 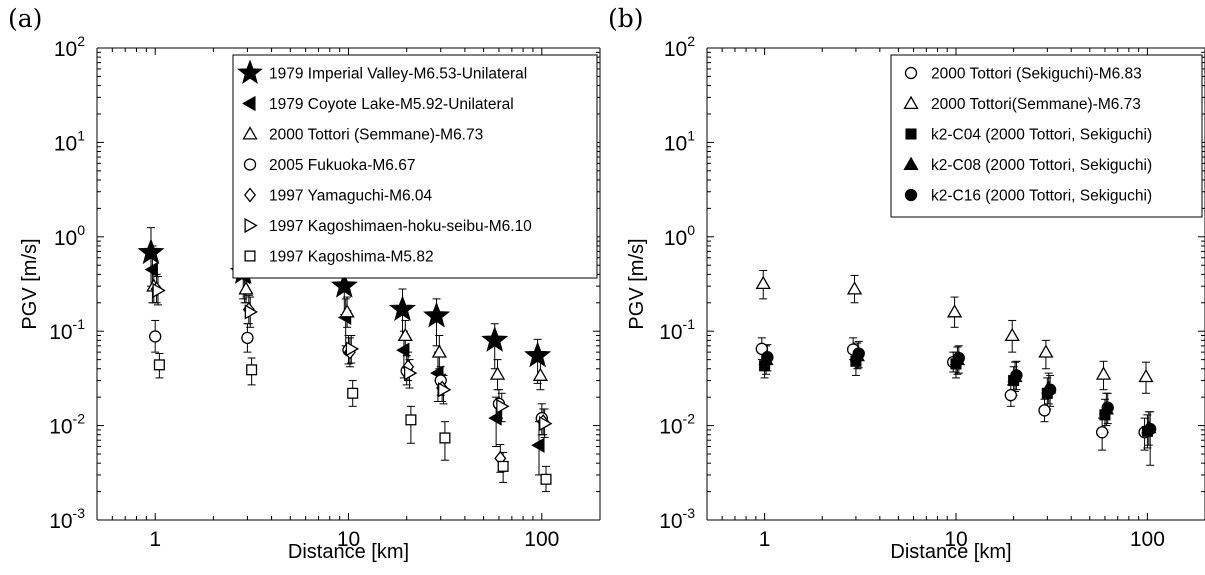 I want to click on legend-entry: k2-C04 (2000 Tottori, Sekiguchi), so click(x=1041, y=135).